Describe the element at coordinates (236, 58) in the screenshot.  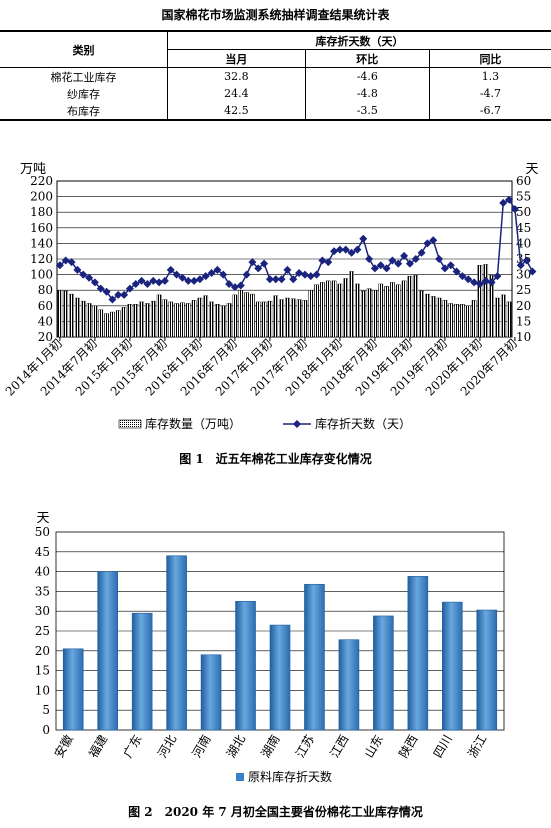
I see `col-header-current: 当月` at that location.